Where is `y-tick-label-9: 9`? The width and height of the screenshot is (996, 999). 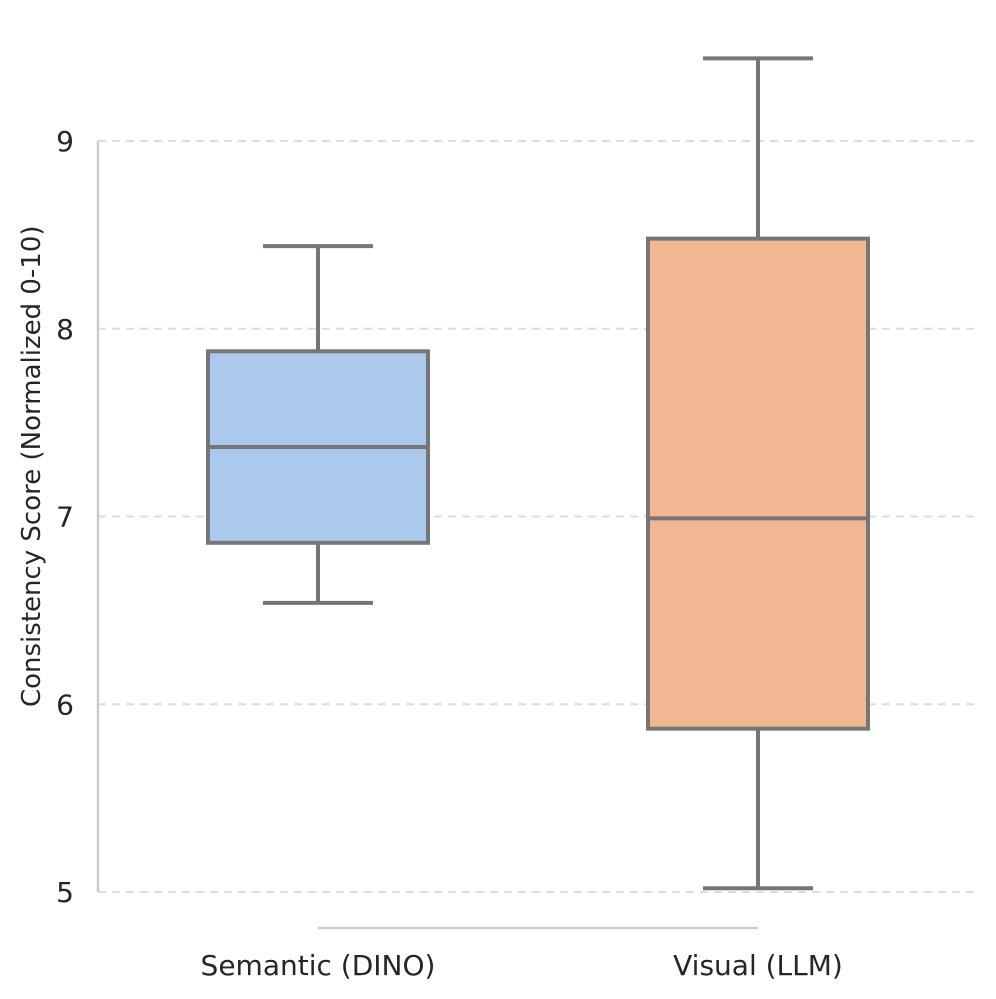 y-tick-label-9: 9 is located at coordinates (65, 141).